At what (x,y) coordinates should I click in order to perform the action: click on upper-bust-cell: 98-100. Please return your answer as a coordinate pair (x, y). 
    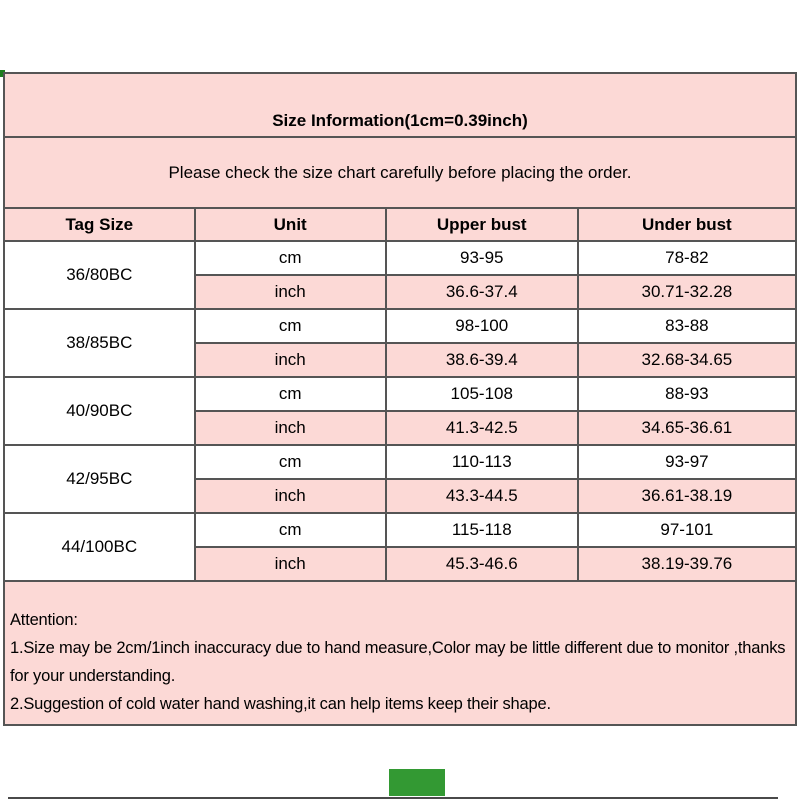
    Looking at the image, I should click on (481, 326).